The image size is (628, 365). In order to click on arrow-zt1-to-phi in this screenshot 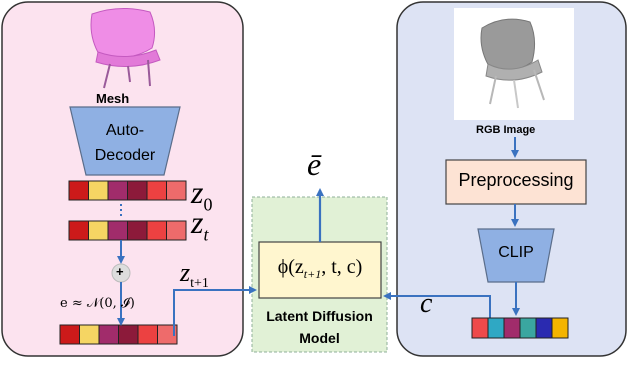, I will do `click(215, 311)`.